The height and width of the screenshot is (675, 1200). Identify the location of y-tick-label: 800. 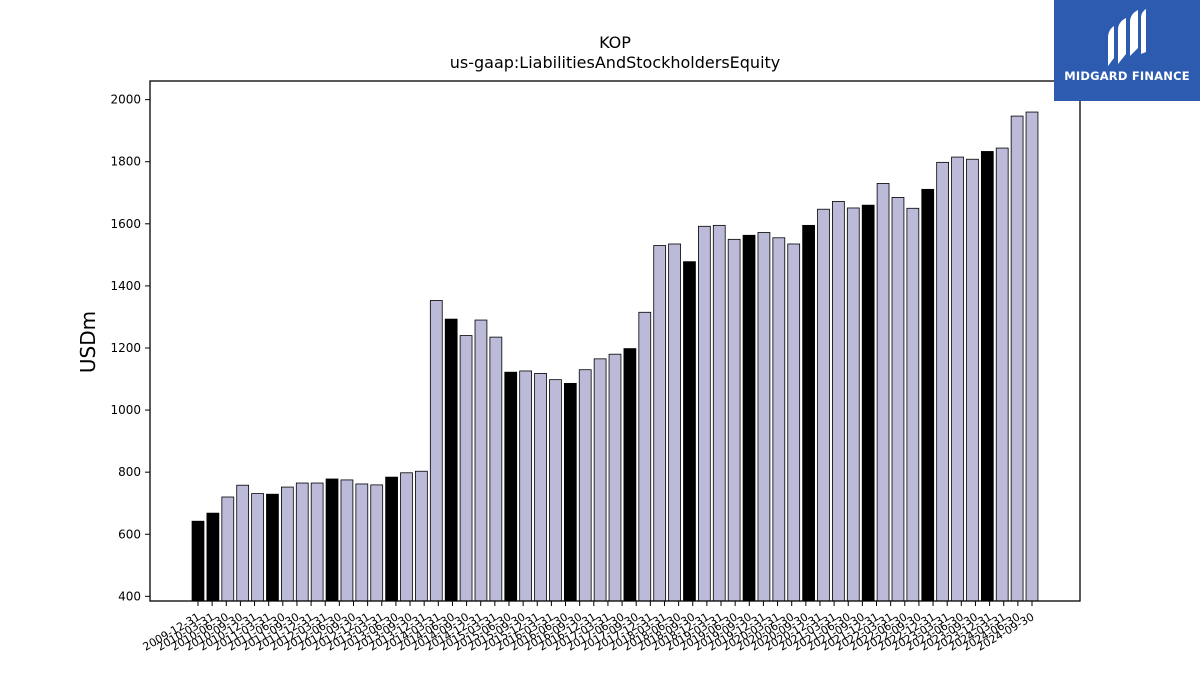
(129, 472).